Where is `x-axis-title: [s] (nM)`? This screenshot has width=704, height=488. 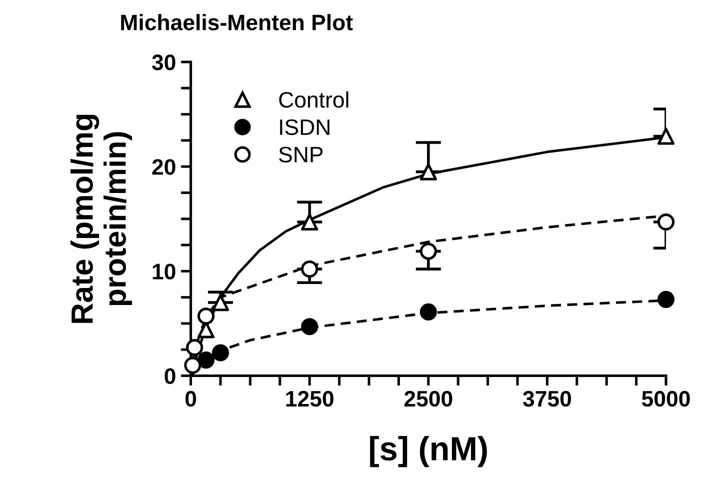
x-axis-title: [s] (nM) is located at coordinates (428, 452).